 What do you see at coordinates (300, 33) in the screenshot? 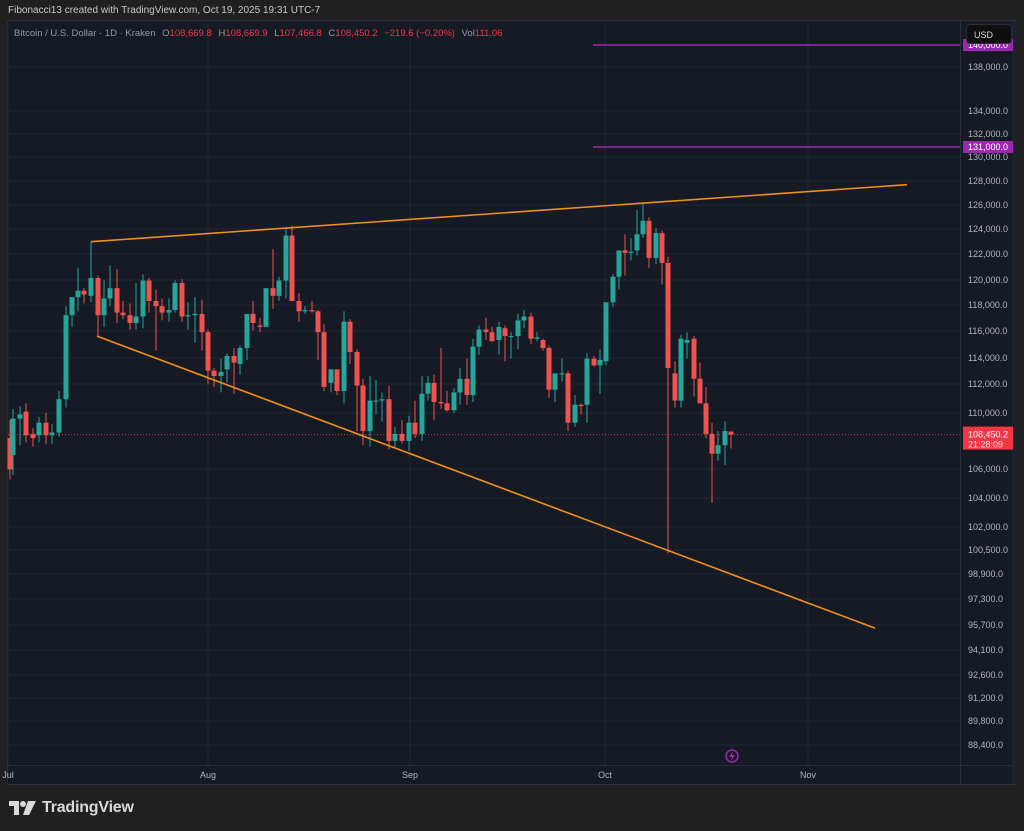
I see `low-value: 107,466.8` at bounding box center [300, 33].